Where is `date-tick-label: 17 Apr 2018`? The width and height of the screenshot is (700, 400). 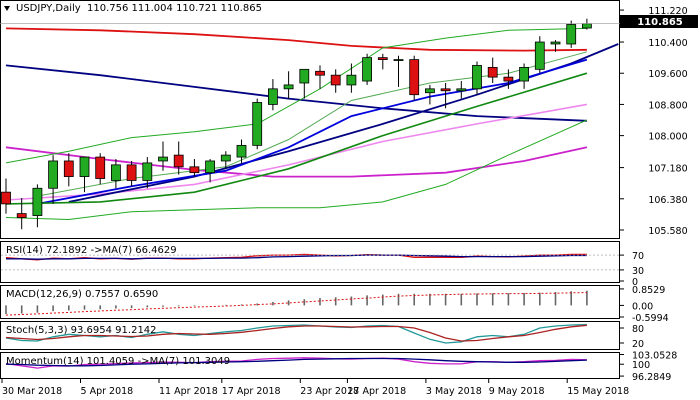
date-tick-label: 17 Apr 2018 is located at coordinates (251, 391).